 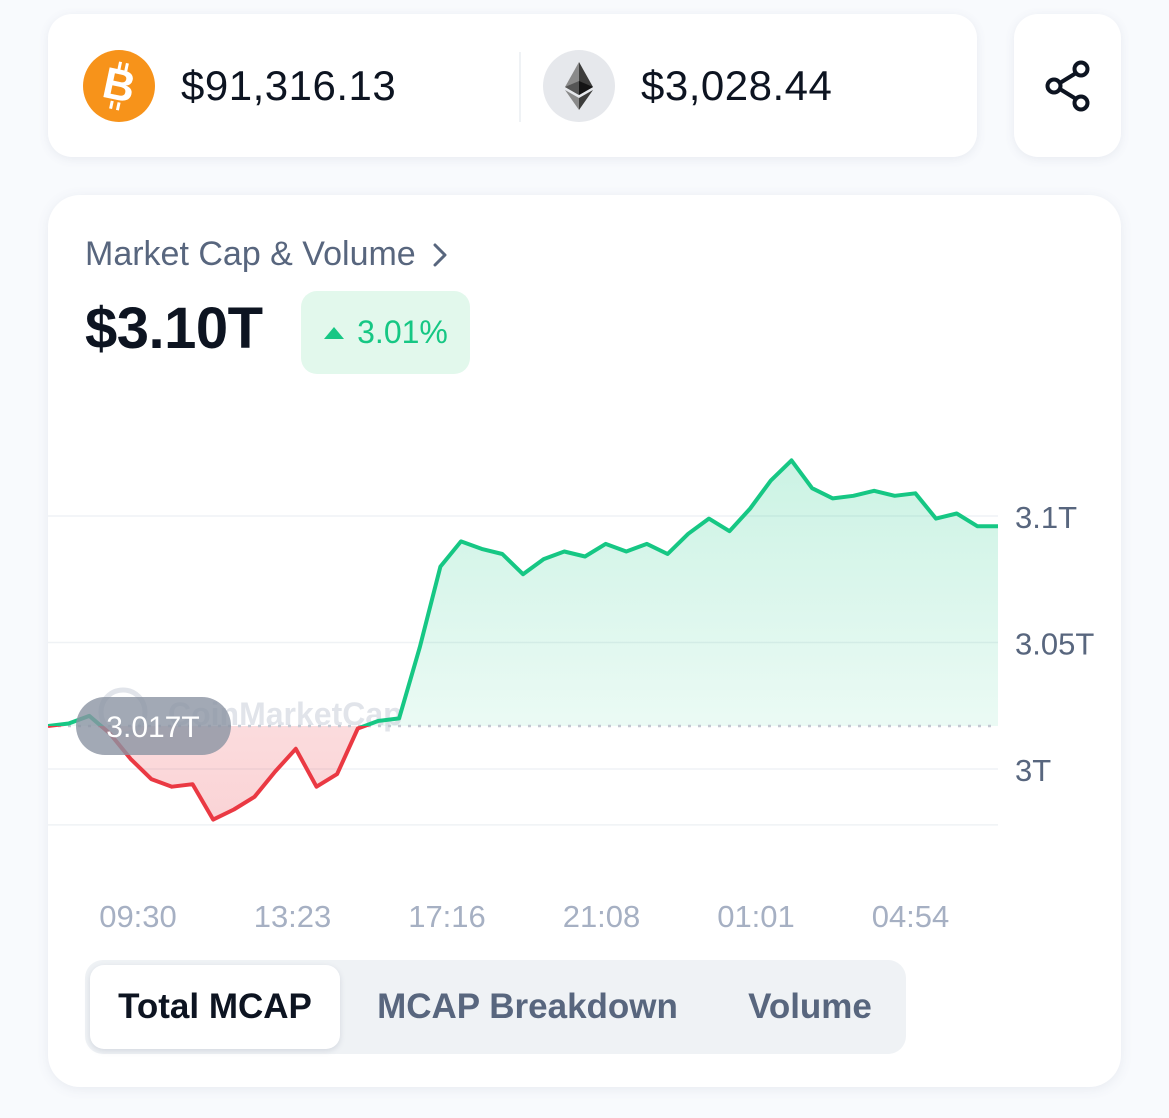 What do you see at coordinates (209, 774) in the screenshot?
I see `series-line-down` at bounding box center [209, 774].